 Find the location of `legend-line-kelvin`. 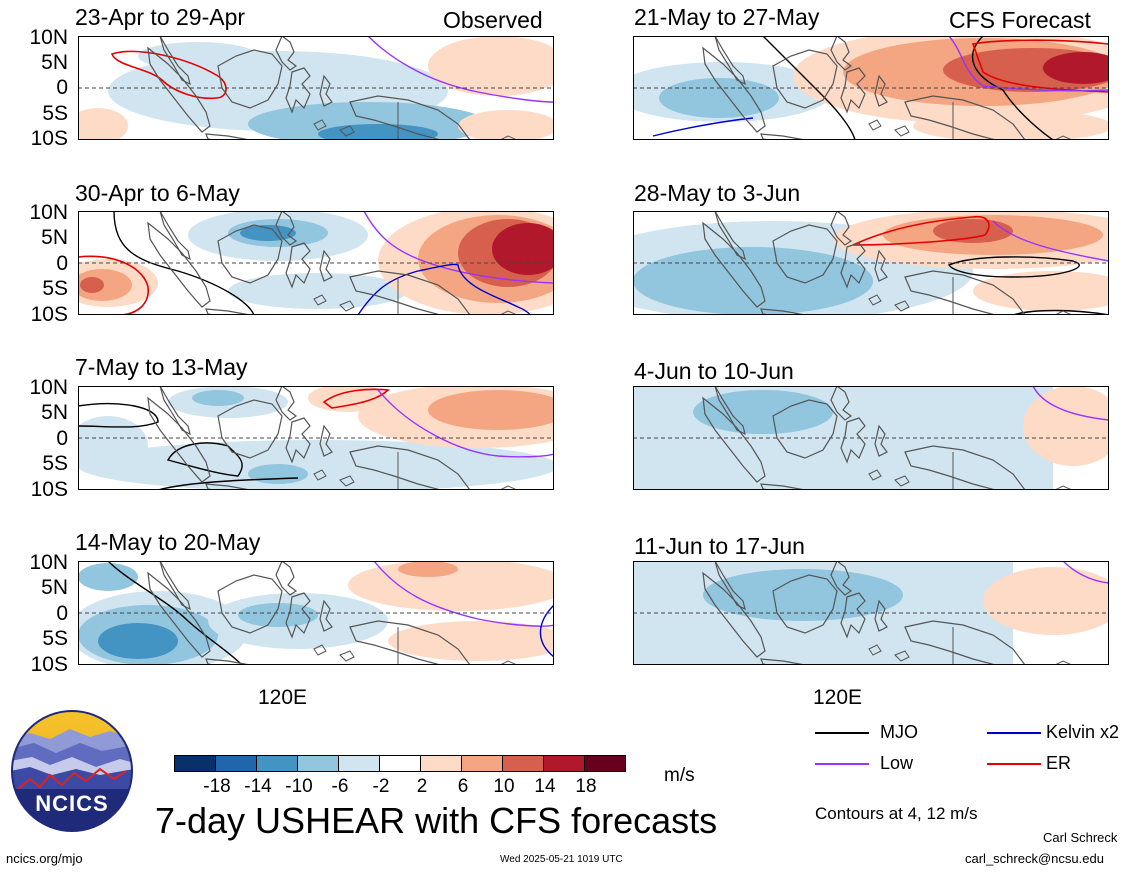

legend-line-kelvin is located at coordinates (1014, 733).